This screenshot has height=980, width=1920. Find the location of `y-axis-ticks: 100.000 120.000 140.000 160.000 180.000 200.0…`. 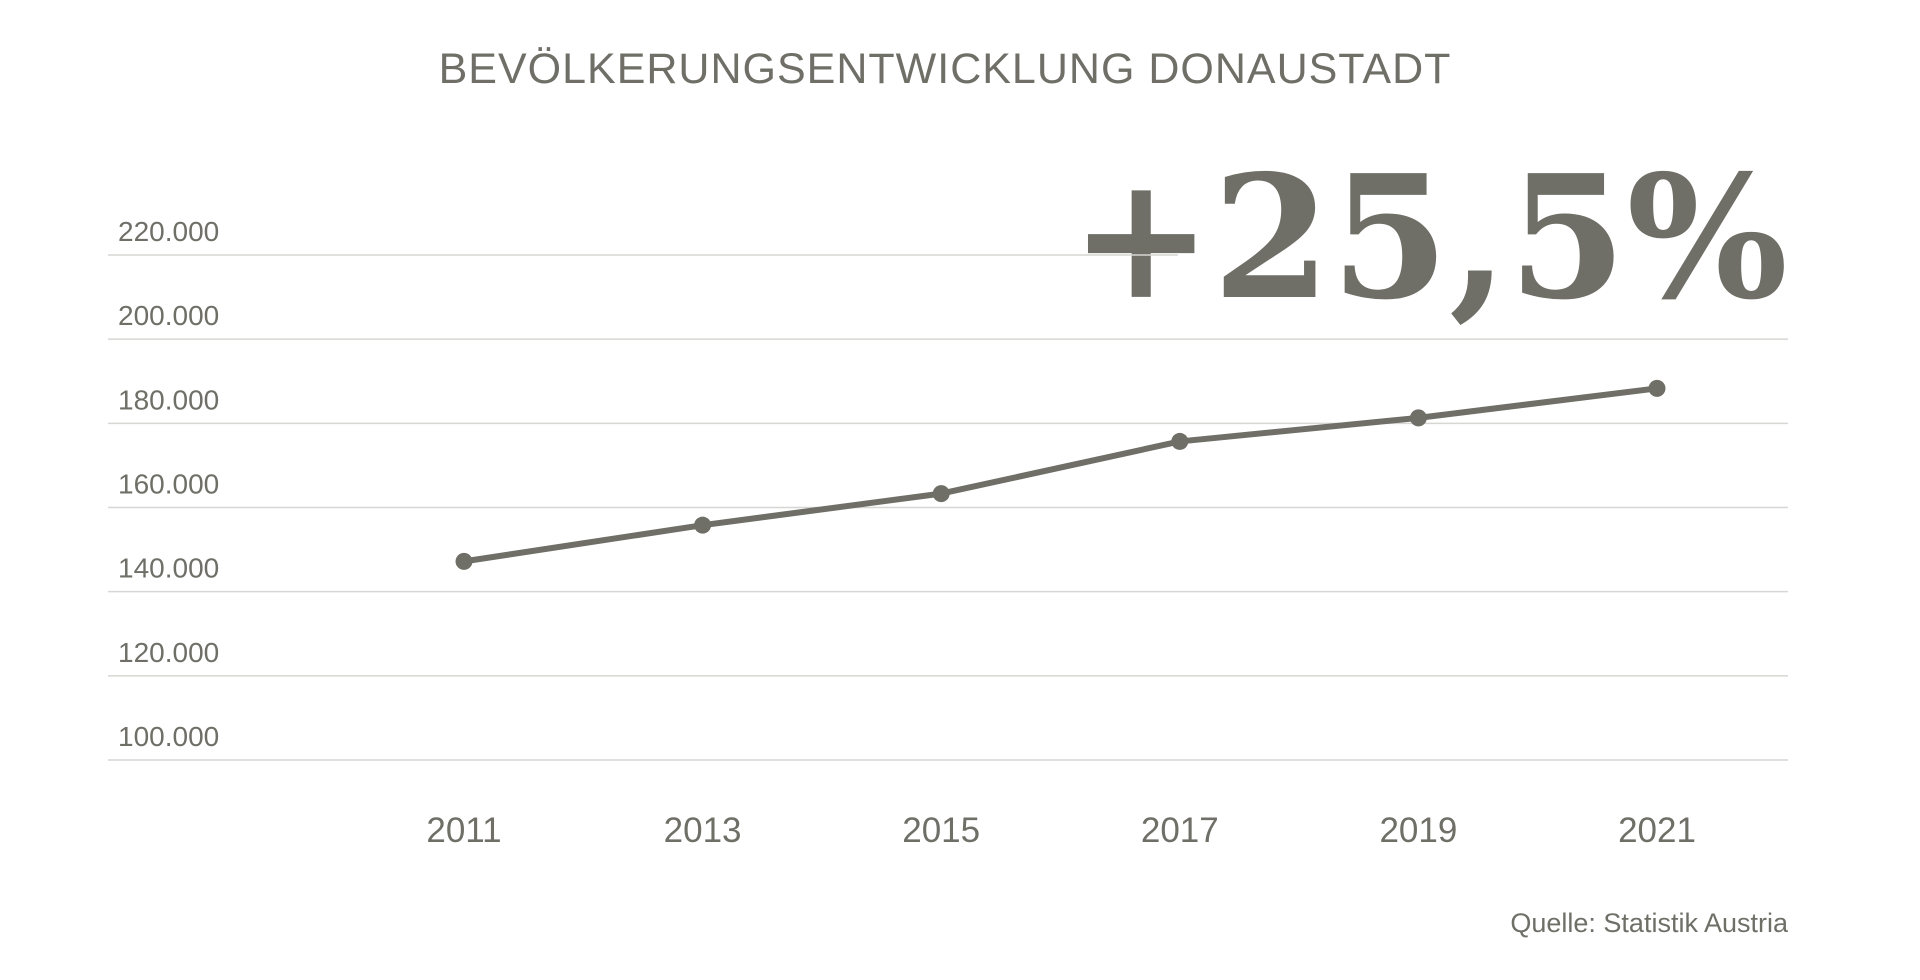

y-axis-ticks: 100.000 120.000 140.000 160.000 180.000 200.0… is located at coordinates (168, 484).